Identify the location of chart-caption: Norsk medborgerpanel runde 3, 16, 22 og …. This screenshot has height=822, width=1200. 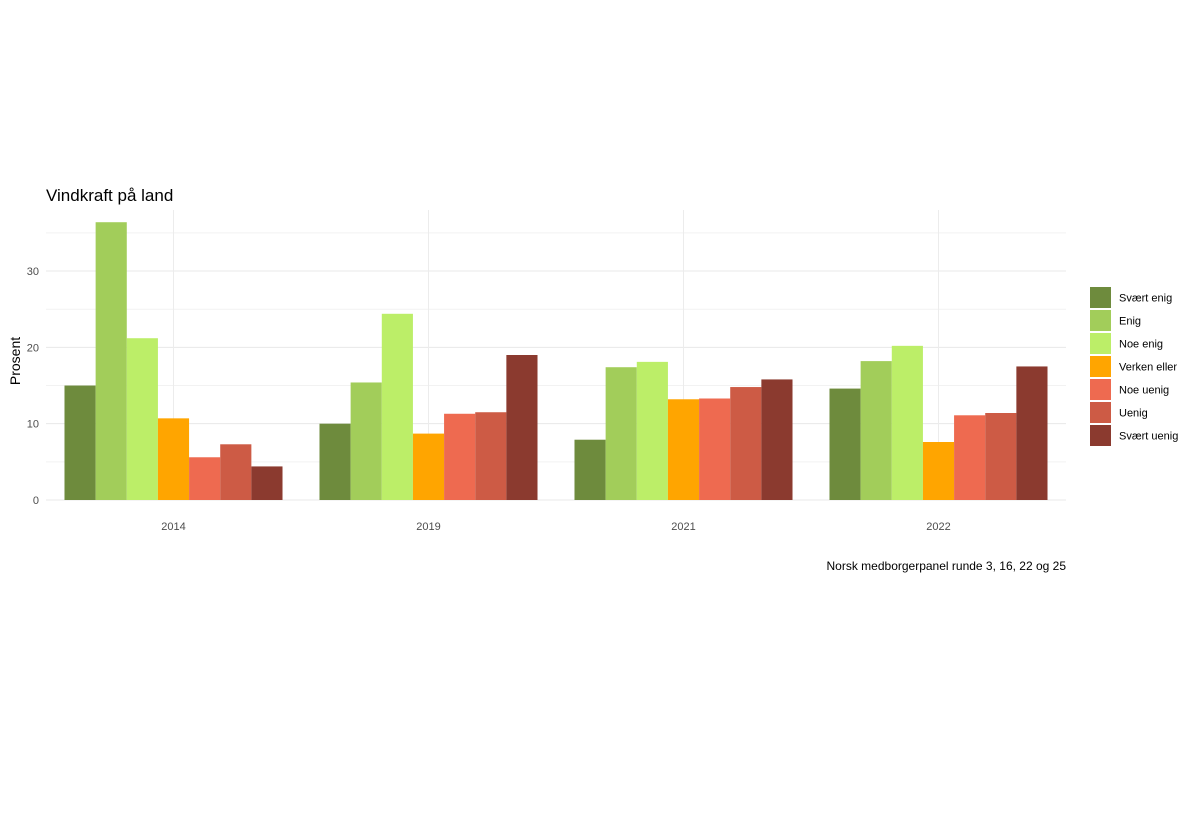
(947, 566).